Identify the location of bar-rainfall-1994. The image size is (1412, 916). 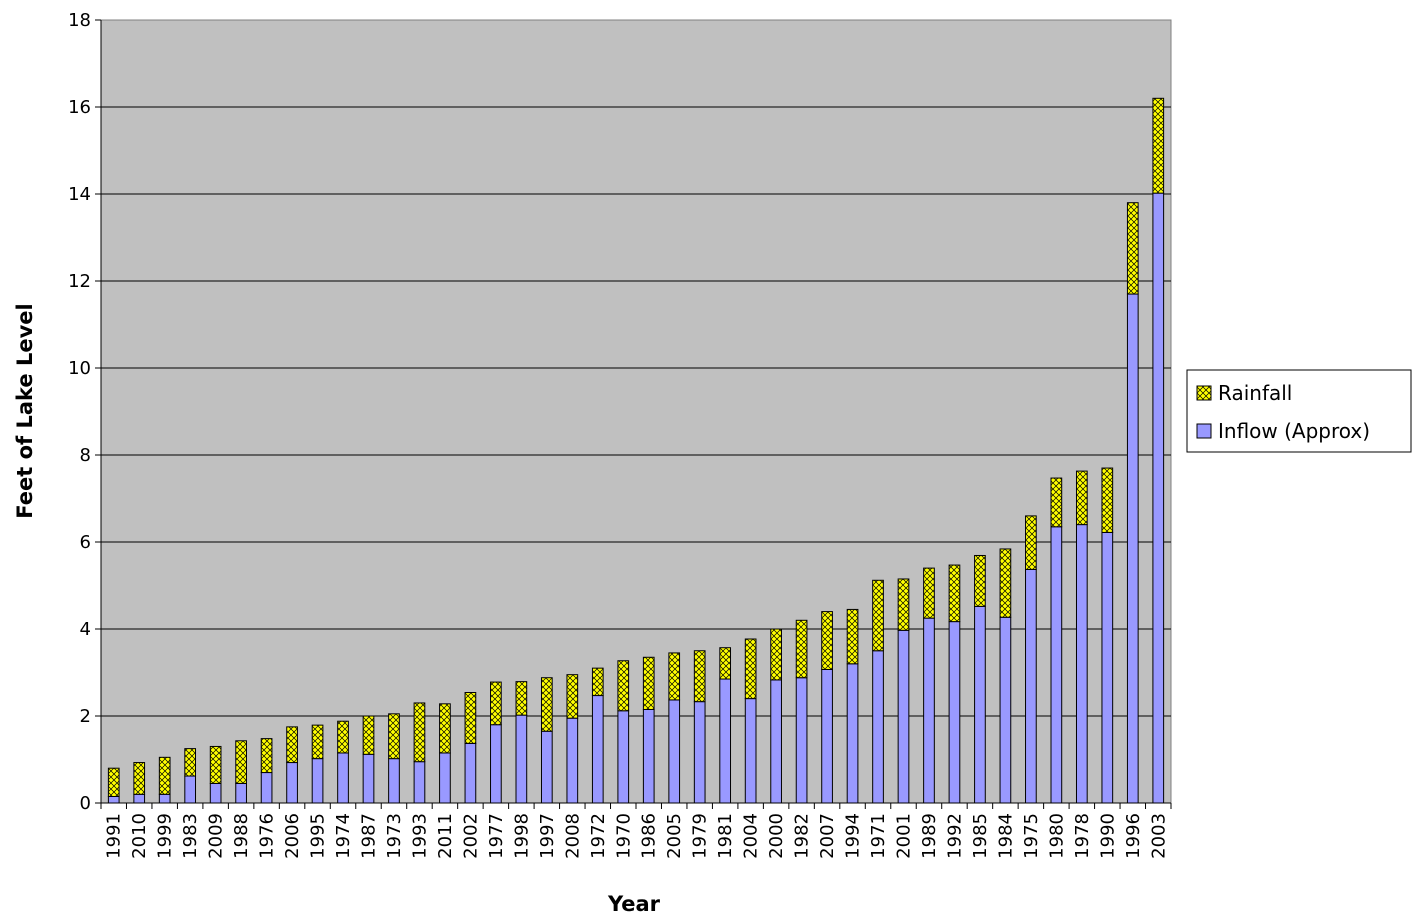
(852, 636).